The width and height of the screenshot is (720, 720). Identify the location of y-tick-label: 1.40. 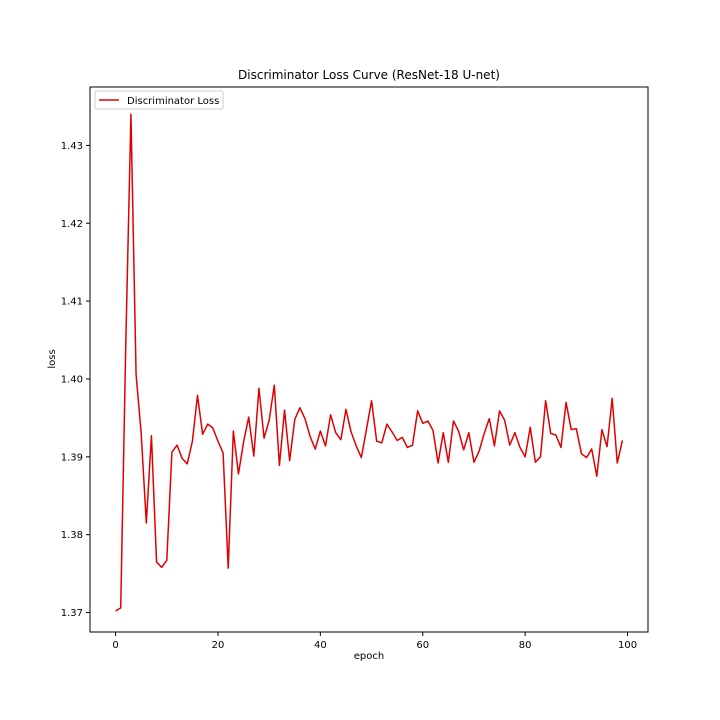
(72, 379).